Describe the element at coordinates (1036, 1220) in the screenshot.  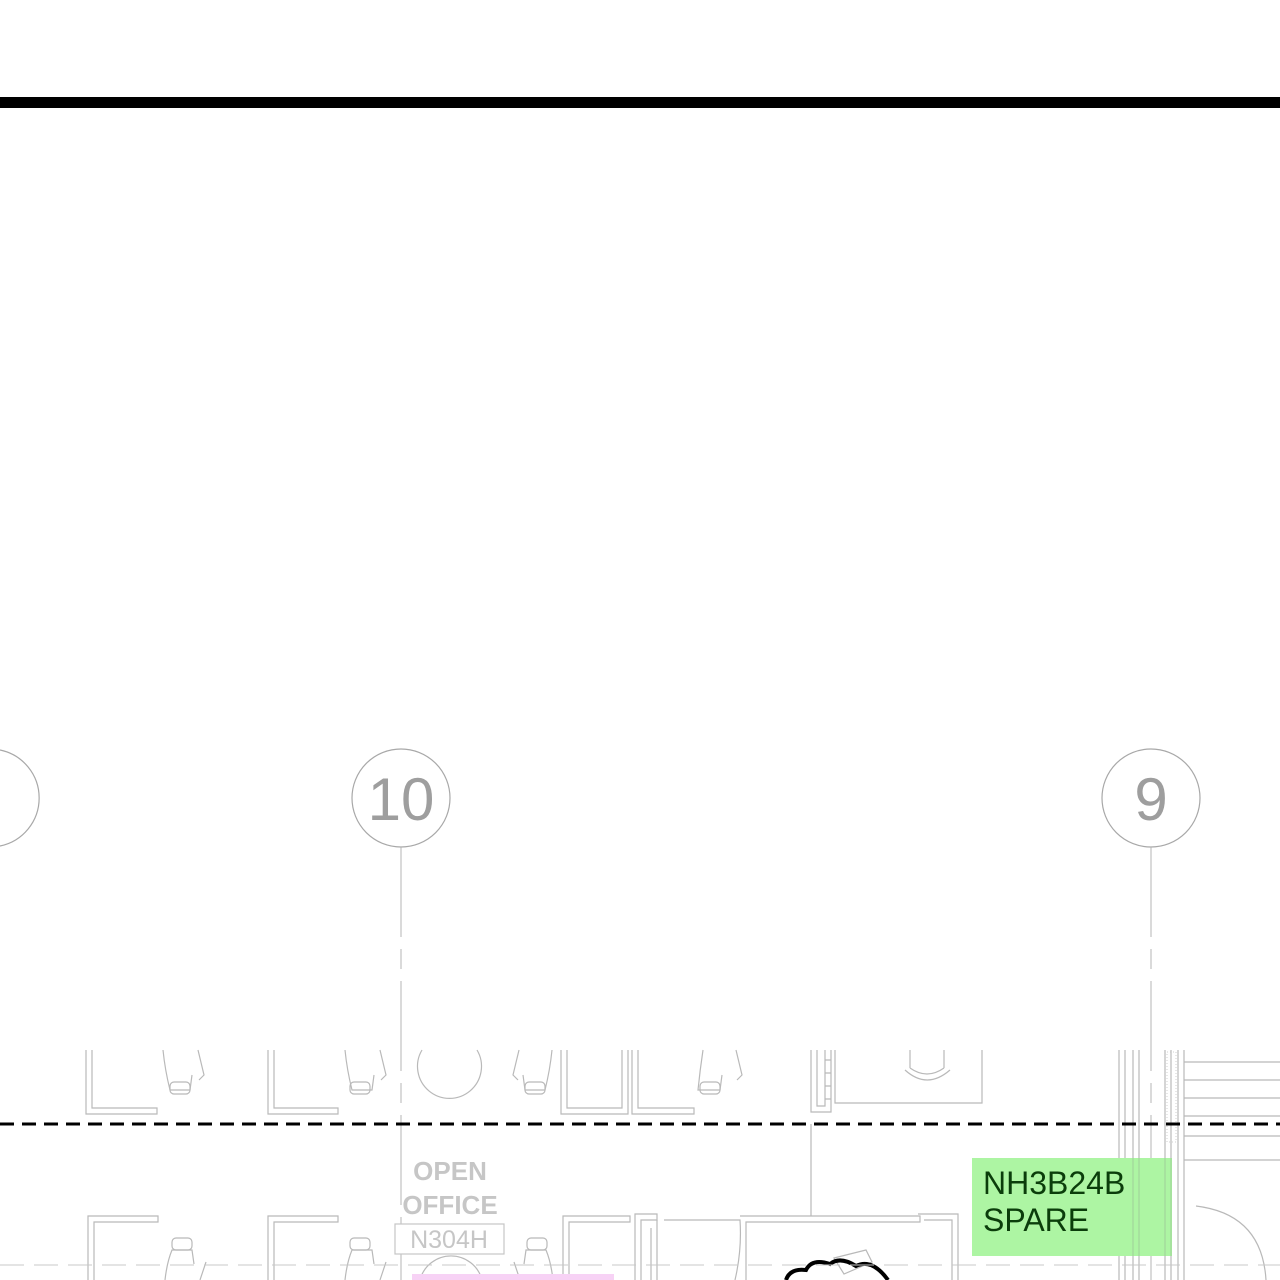
I see `equipment-tag-status: SPARE` at that location.